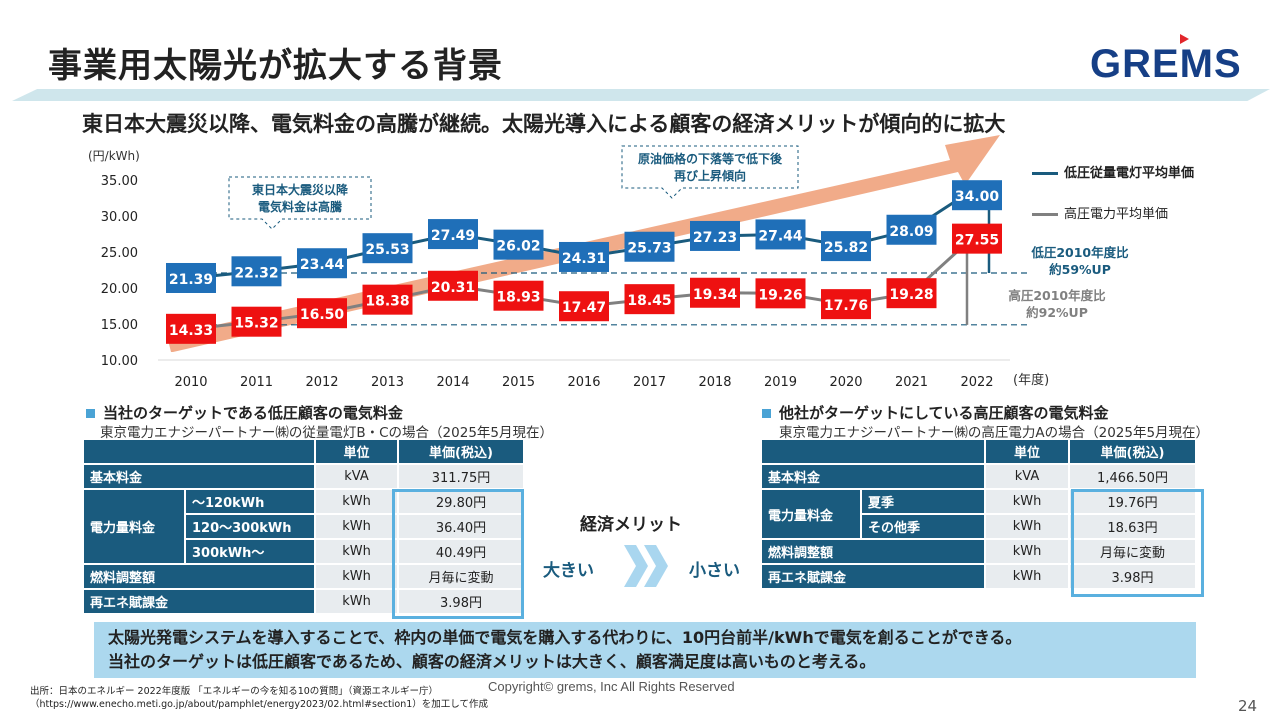  Describe the element at coordinates (199, 451) in the screenshot. I see `header-blank` at that location.